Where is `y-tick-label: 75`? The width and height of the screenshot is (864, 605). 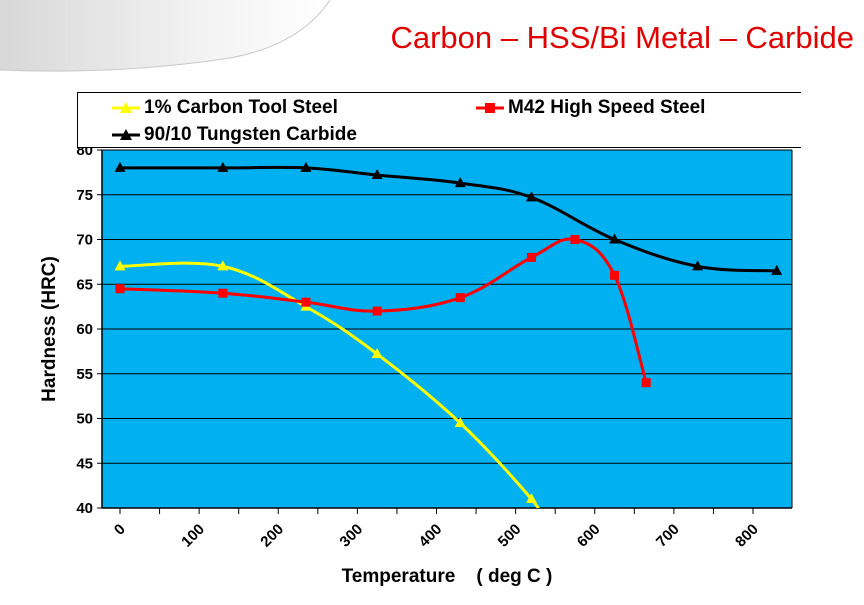
y-tick-label: 75 is located at coordinates (84, 195).